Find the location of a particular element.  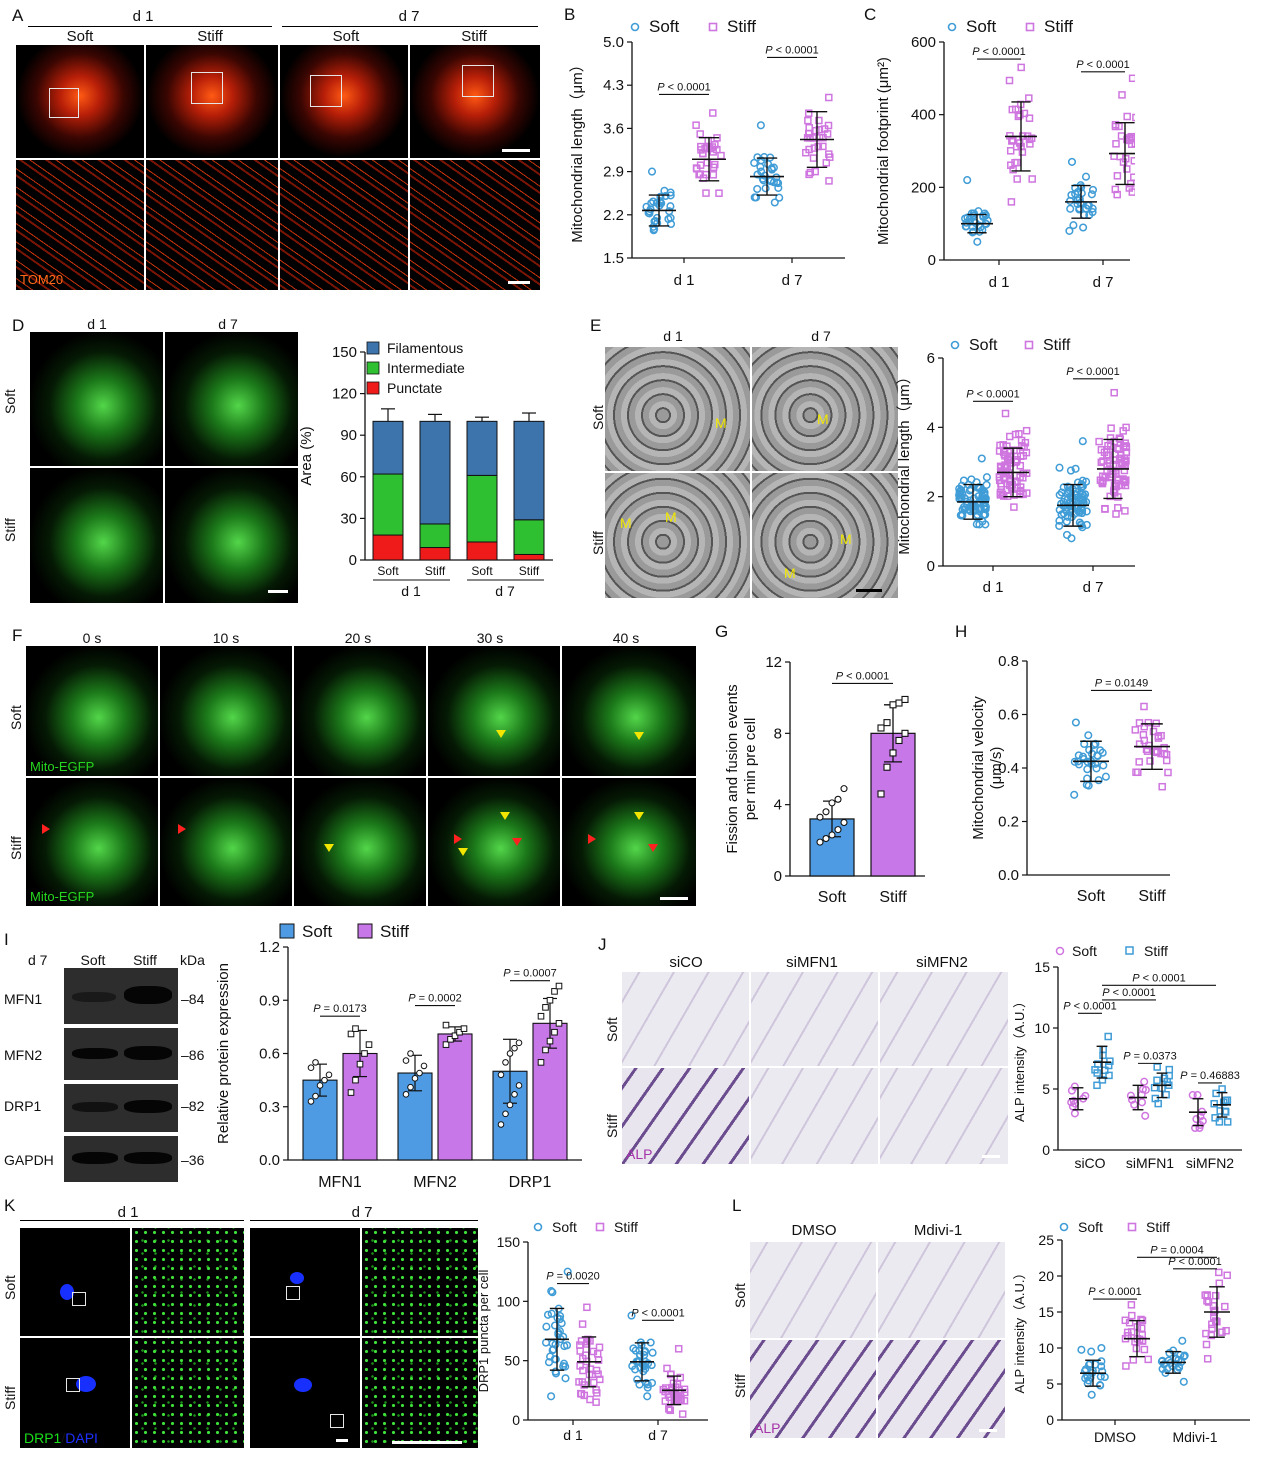

y-tick-label: 90 is located at coordinates (348, 435).